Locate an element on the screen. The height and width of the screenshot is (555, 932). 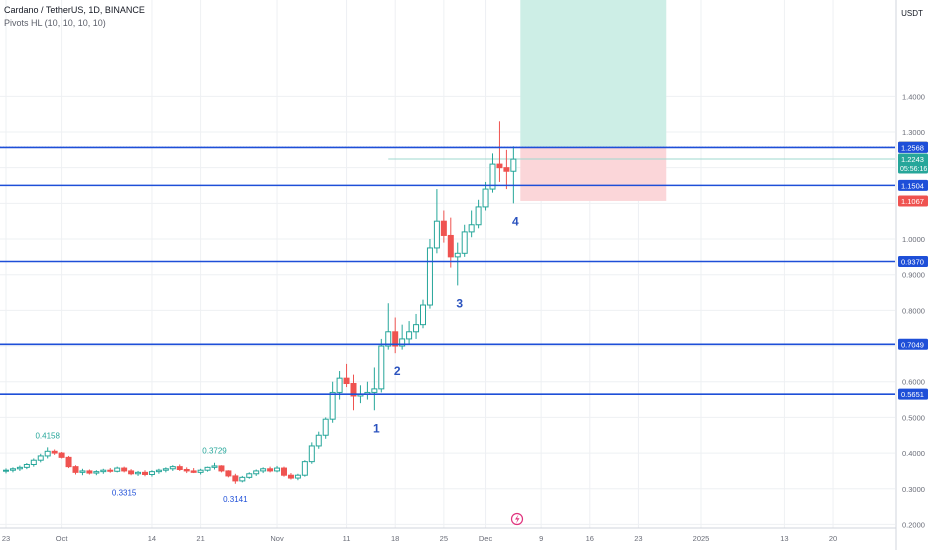
wave-label: 1 is located at coordinates (376, 428).